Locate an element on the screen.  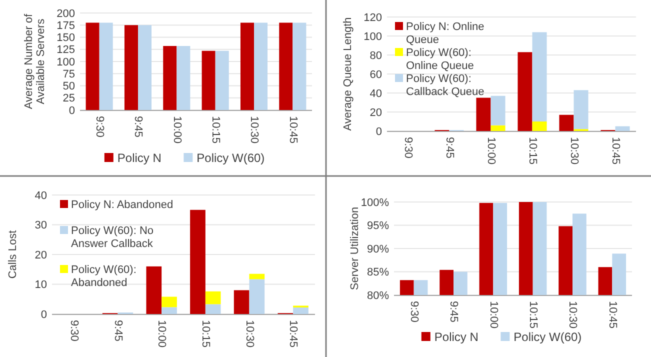
y-tick-label: 80 is located at coordinates (376, 56).